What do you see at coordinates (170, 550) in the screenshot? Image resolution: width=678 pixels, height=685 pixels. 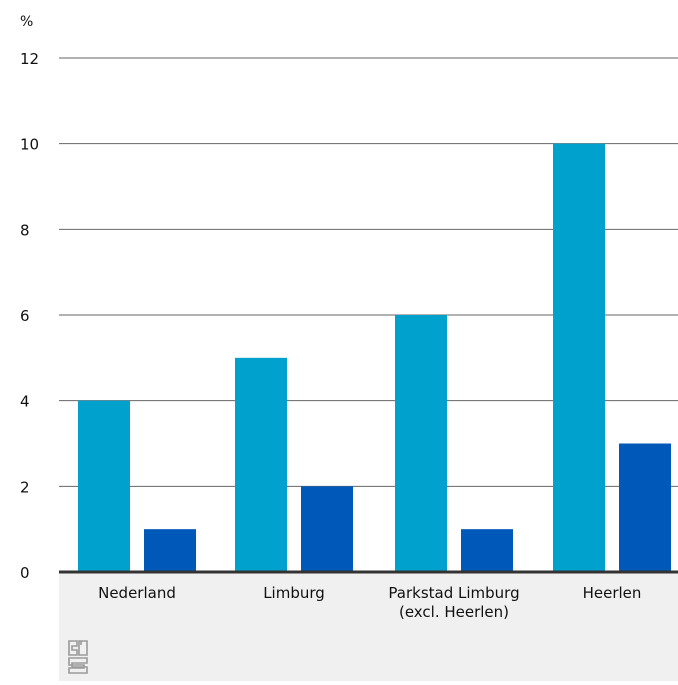 I see `bar-series2-cat1` at bounding box center [170, 550].